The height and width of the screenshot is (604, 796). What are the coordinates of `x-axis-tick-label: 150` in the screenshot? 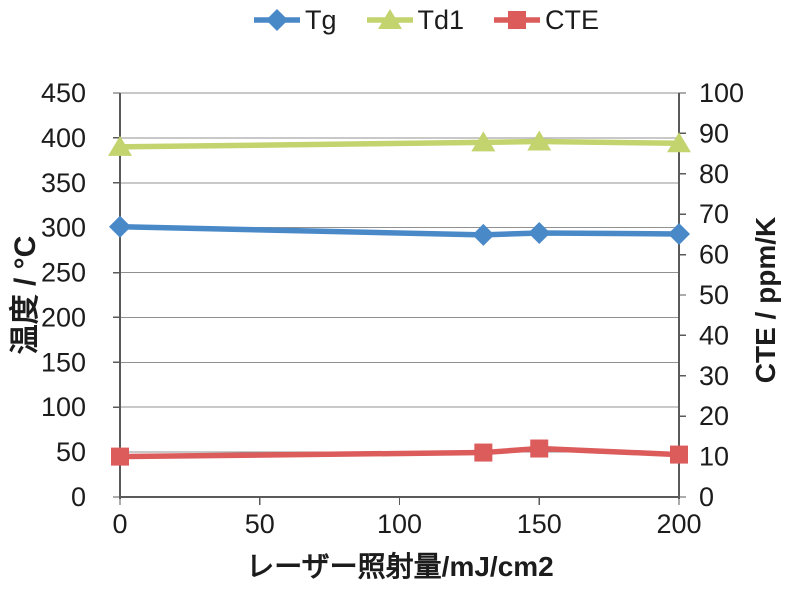 It's located at (539, 524).